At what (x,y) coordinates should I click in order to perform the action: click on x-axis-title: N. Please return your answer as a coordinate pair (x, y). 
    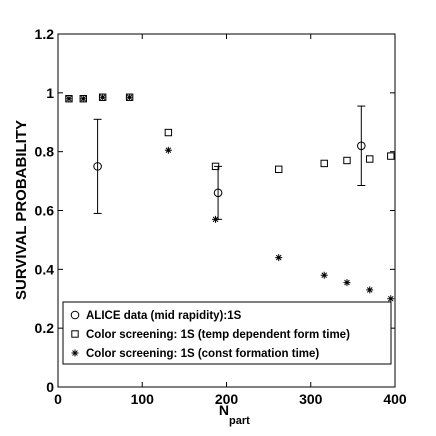
    Looking at the image, I should click on (224, 410).